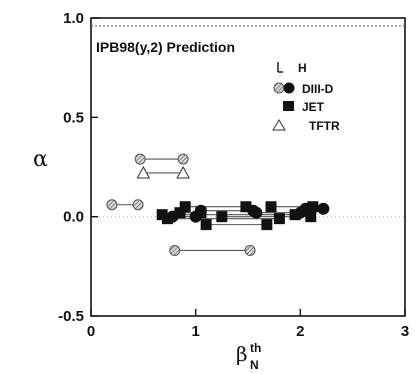 The height and width of the screenshot is (374, 415). Describe the element at coordinates (254, 365) in the screenshot. I see `svg-text: N` at that location.